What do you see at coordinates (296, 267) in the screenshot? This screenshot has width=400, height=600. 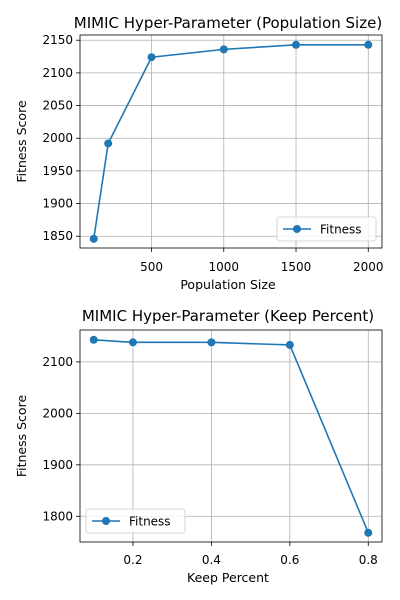 I see `x-tick-label: 1500` at bounding box center [296, 267].